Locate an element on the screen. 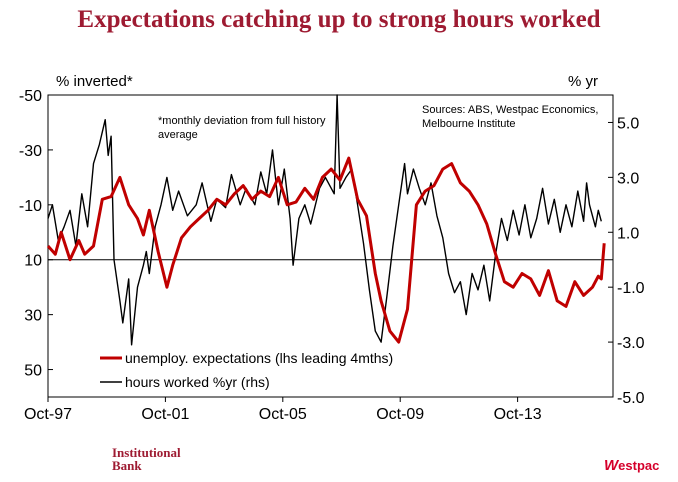 Image resolution: width=678 pixels, height=482 pixels. footnote-line-1: *monthly deviation from full history is located at coordinates (242, 121).